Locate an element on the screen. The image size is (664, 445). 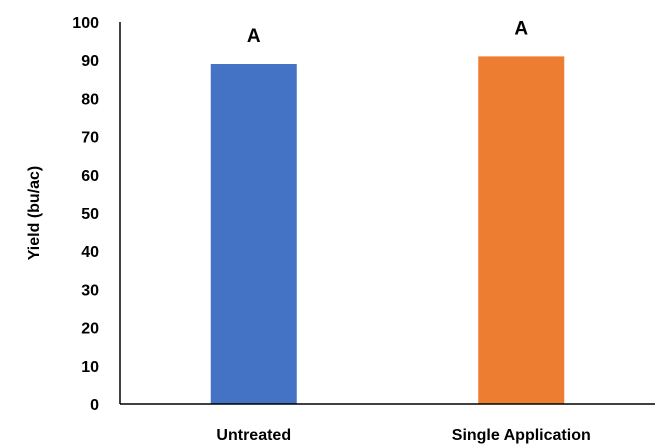
category-label: Untreated is located at coordinates (253, 435).